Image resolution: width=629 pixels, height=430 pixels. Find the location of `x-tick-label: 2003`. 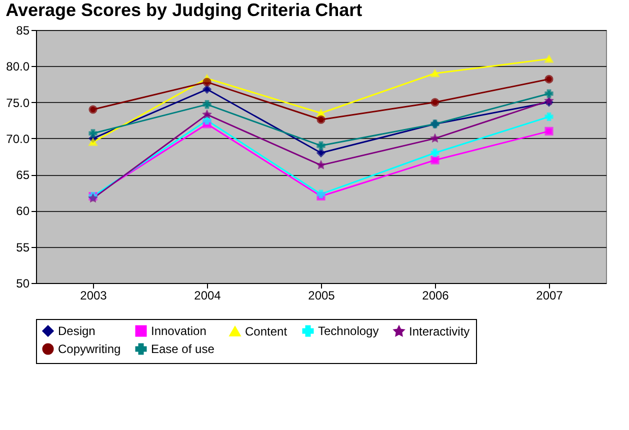

x-tick-label: 2003 is located at coordinates (94, 295).